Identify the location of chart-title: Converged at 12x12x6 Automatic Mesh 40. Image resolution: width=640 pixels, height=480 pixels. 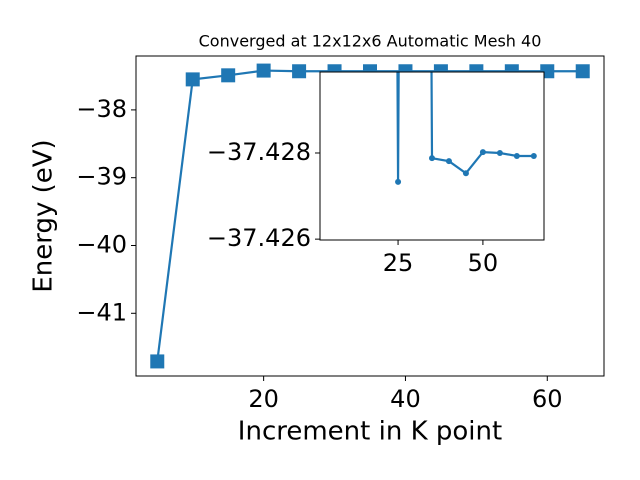
(370, 41).